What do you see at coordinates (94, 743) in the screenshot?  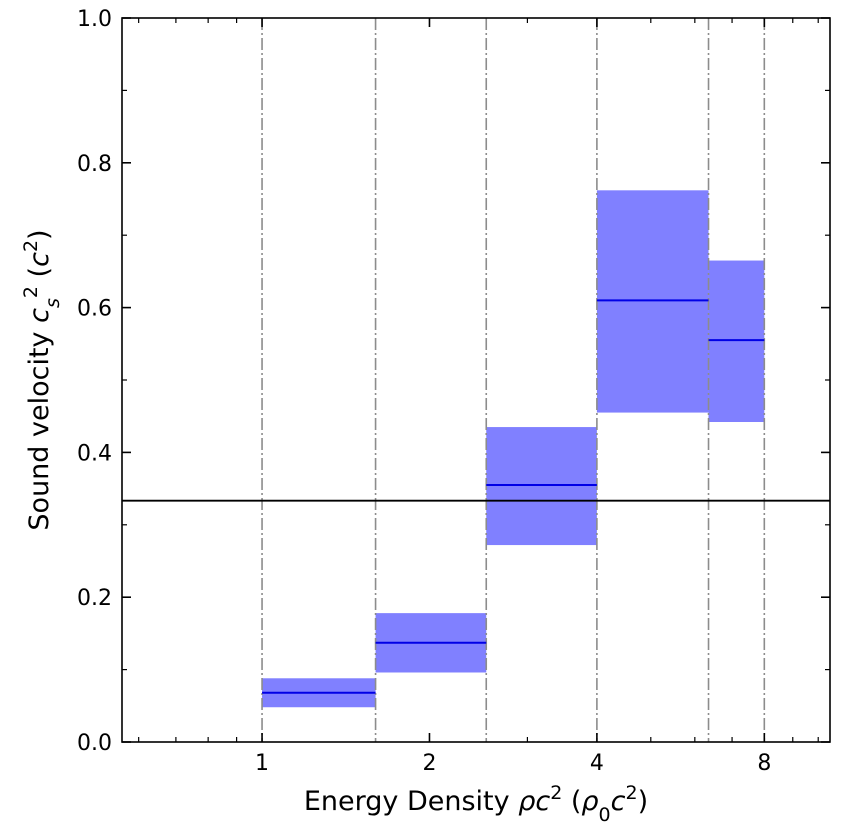 I see `y-tick-label-0: 0.0` at bounding box center [94, 743].